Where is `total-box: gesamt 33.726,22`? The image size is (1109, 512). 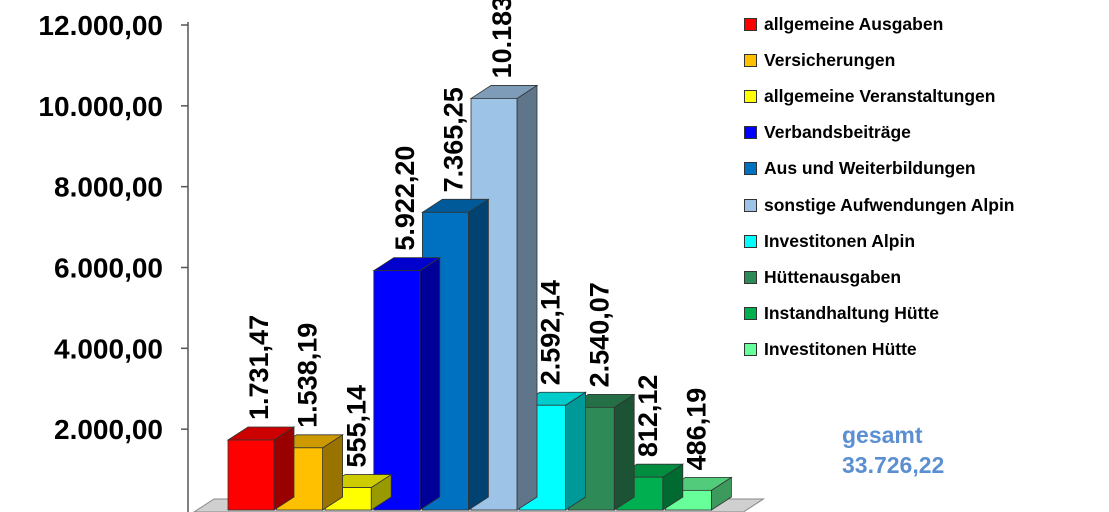
total-box: gesamt 33.726,22 is located at coordinates (893, 450).